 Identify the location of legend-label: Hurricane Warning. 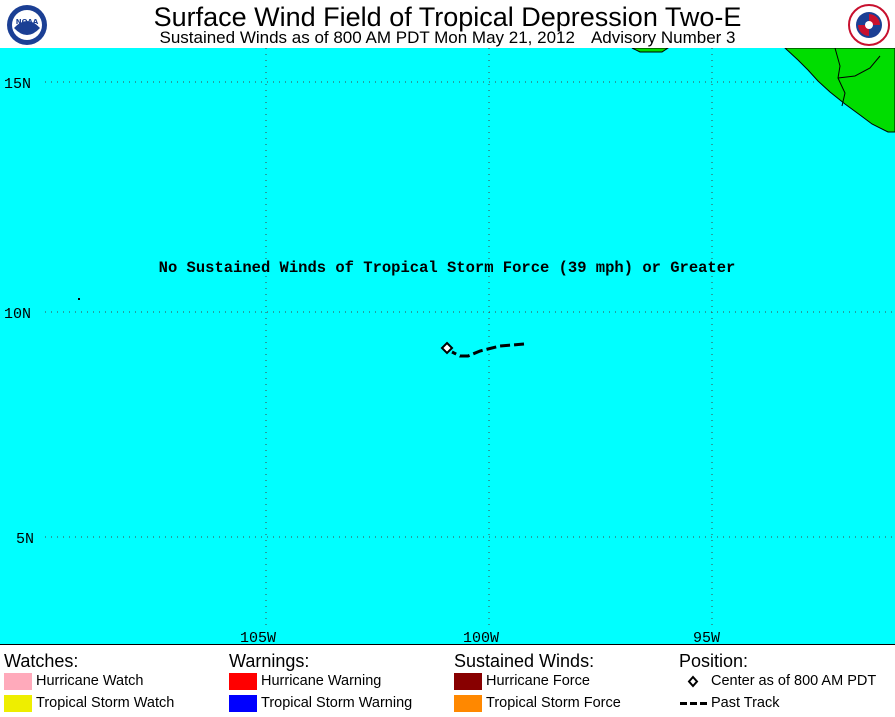
(321, 681).